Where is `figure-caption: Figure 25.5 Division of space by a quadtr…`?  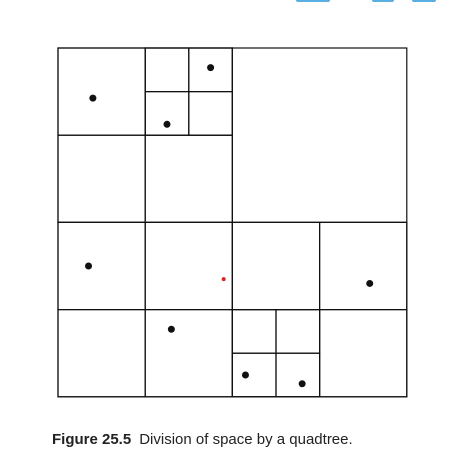
figure-caption: Figure 25.5 Division of space by a quadtr… is located at coordinates (202, 439).